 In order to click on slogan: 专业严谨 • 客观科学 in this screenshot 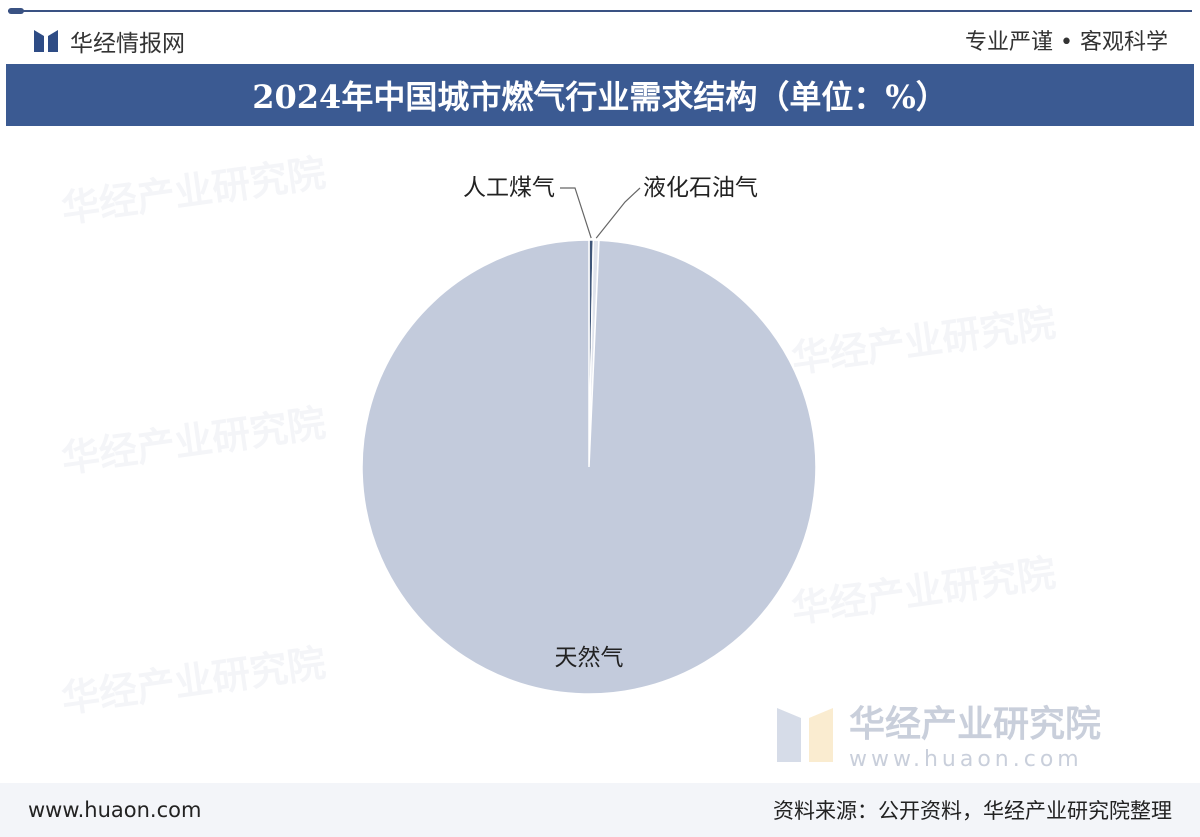, I will do `click(1066, 42)`.